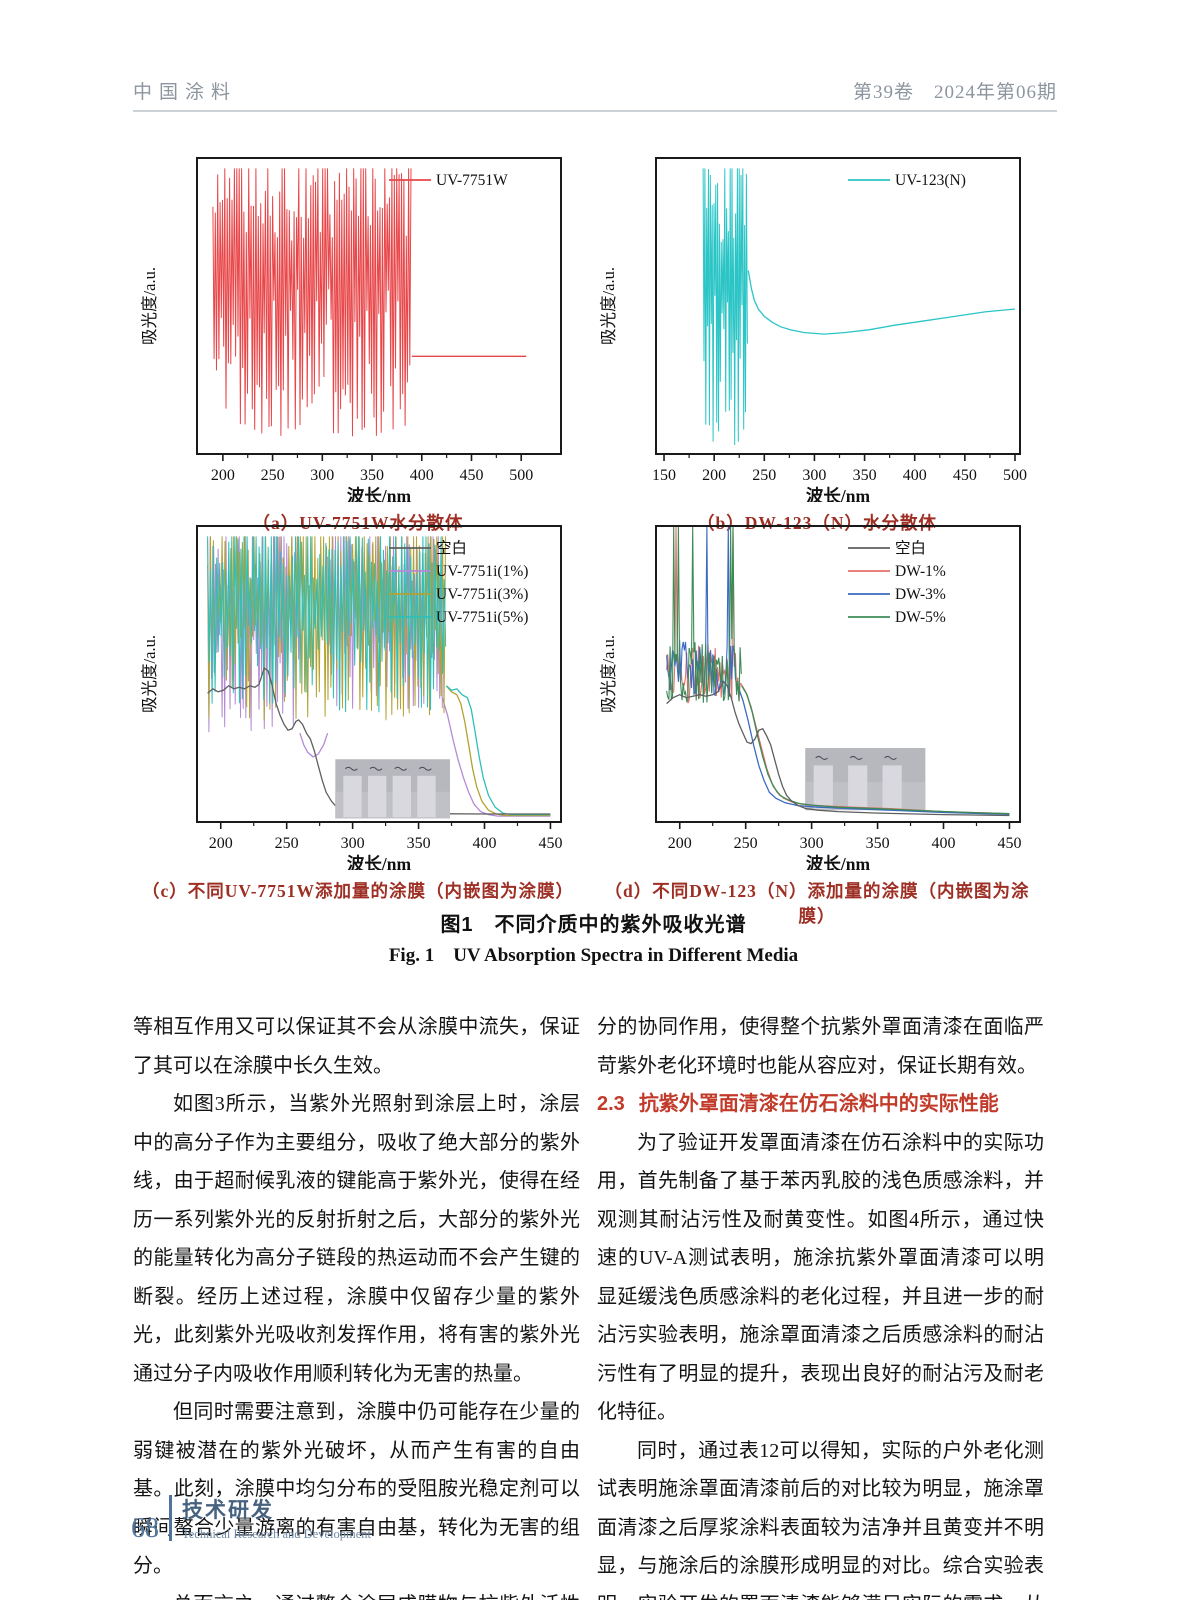 This screenshot has width=1187, height=1600. I want to click on x-tick-label: 150, so click(664, 475).